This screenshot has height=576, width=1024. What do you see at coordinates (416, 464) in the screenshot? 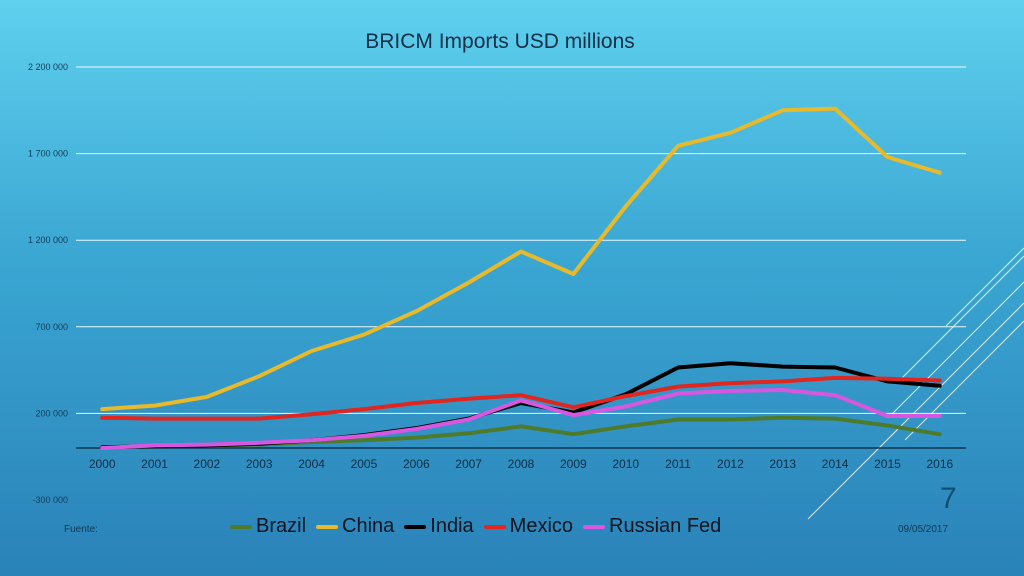
I see `x-tick-label: 2006` at bounding box center [416, 464].